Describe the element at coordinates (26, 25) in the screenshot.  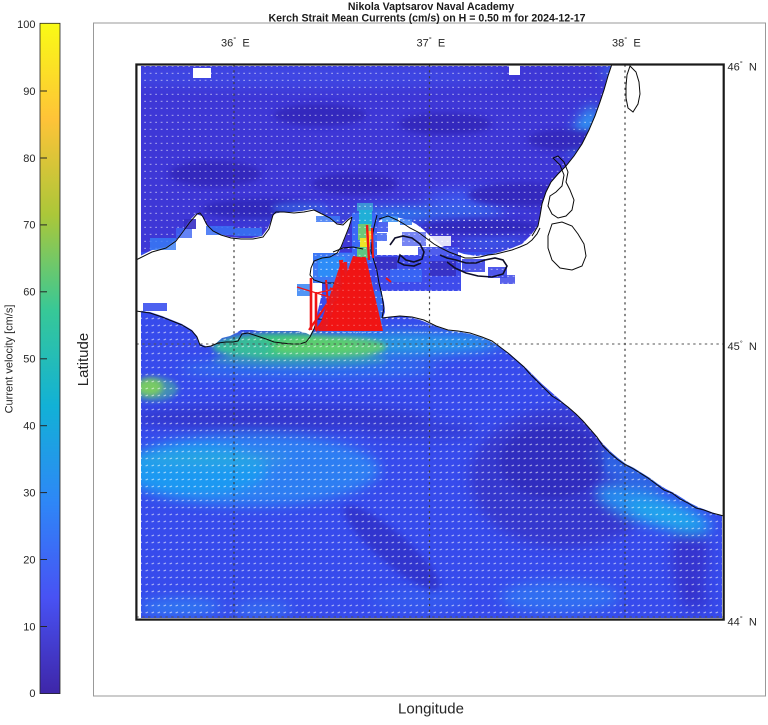
I see `svg-text: 100` at that location.